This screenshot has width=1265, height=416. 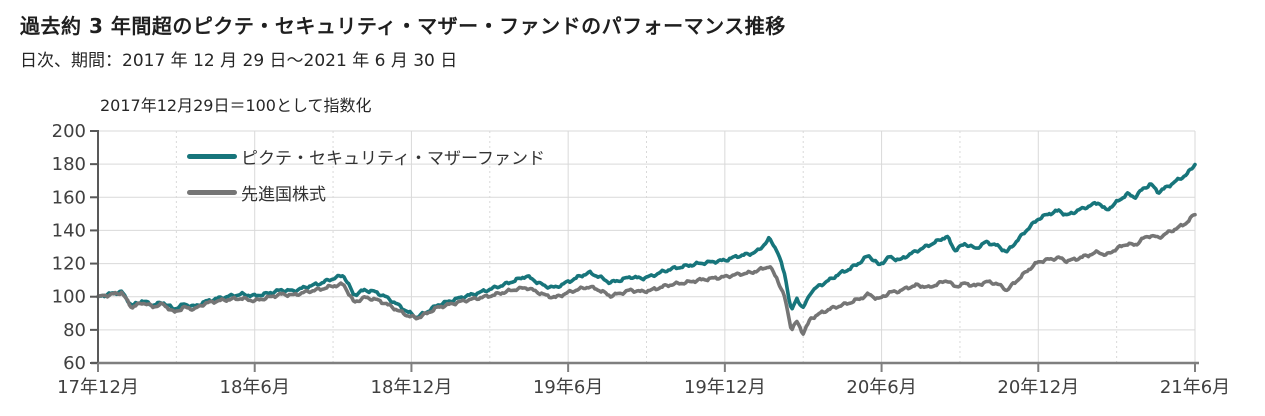 I want to click on x-tick-label: 20年6月, so click(x=881, y=387).